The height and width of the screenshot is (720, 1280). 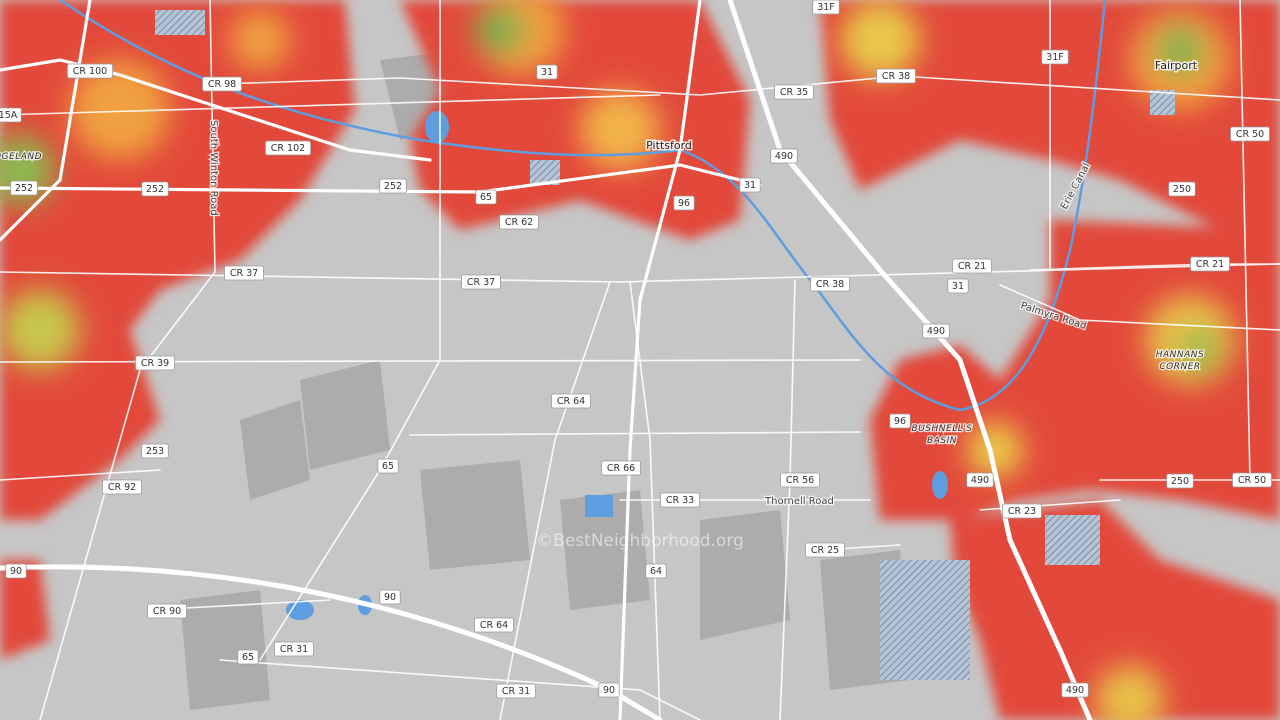 I want to click on place-label: BUSHNELL'S, so click(x=942, y=429).